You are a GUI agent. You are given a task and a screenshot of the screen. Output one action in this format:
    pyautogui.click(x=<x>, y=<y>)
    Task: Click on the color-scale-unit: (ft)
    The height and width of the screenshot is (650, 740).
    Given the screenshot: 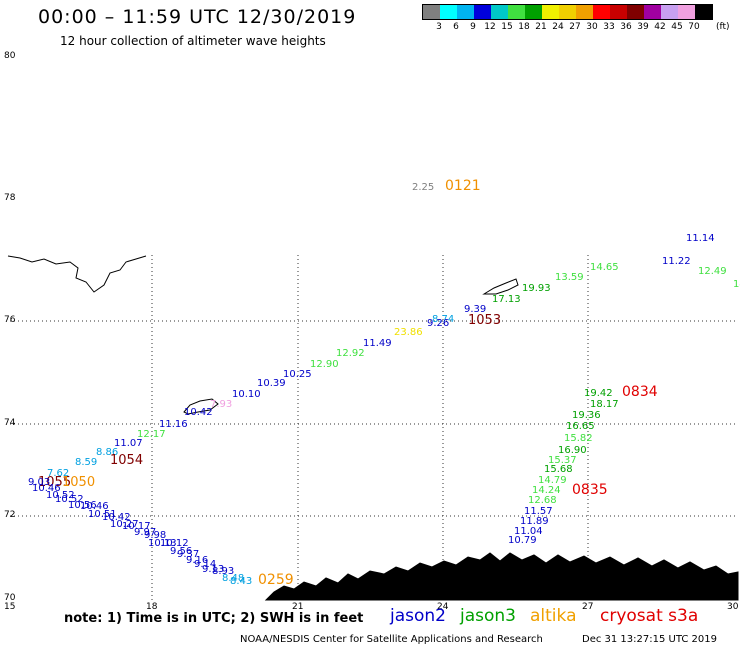 What is the action you would take?
    pyautogui.click(x=723, y=27)
    